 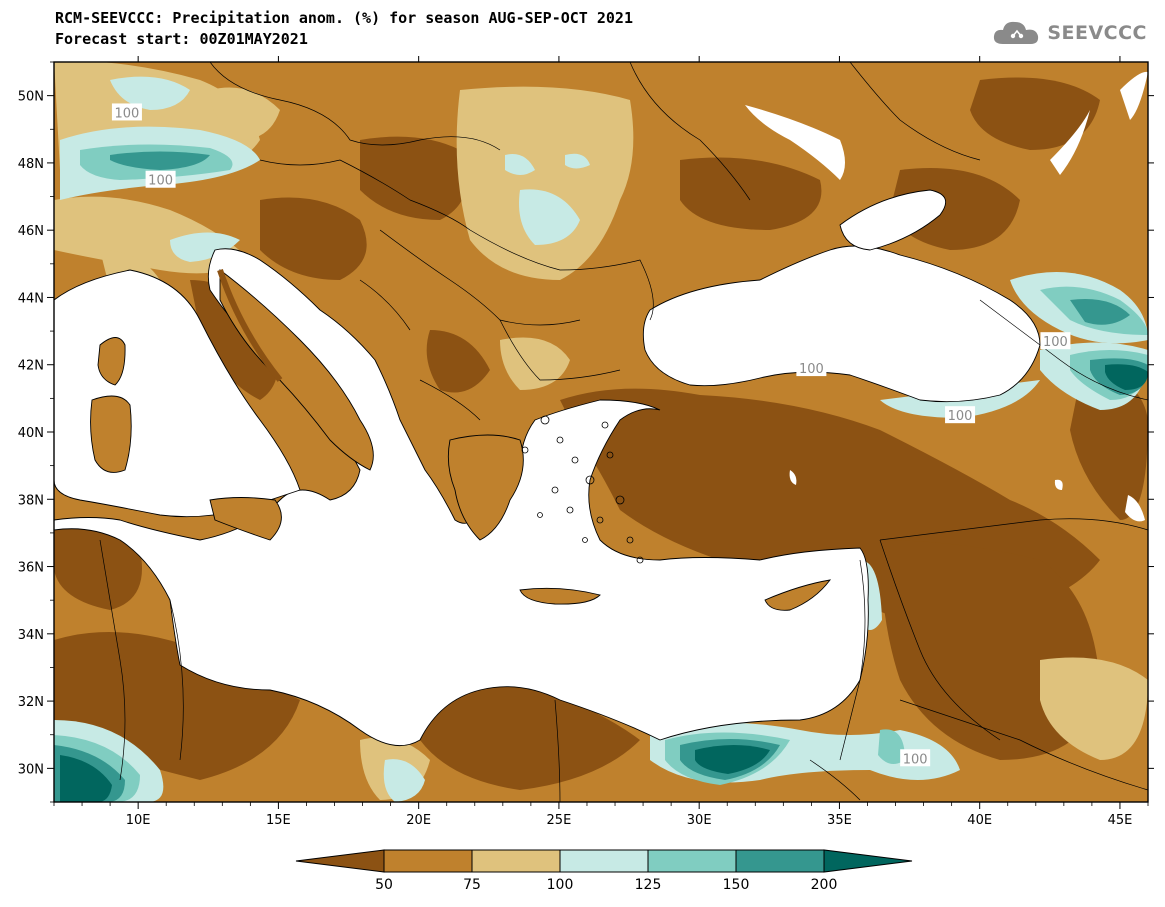 I want to click on aegean-islets, so click(x=582, y=489).